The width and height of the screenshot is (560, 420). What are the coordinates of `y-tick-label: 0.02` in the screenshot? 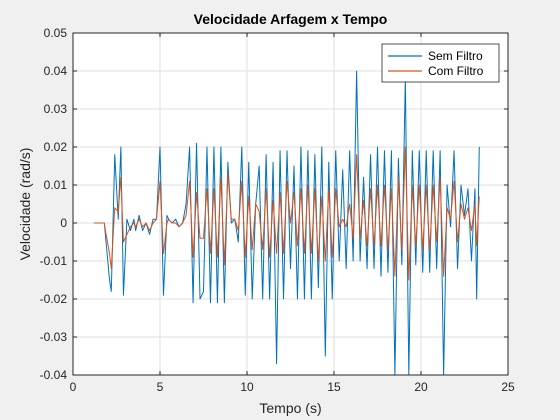 It's located at (56, 147).